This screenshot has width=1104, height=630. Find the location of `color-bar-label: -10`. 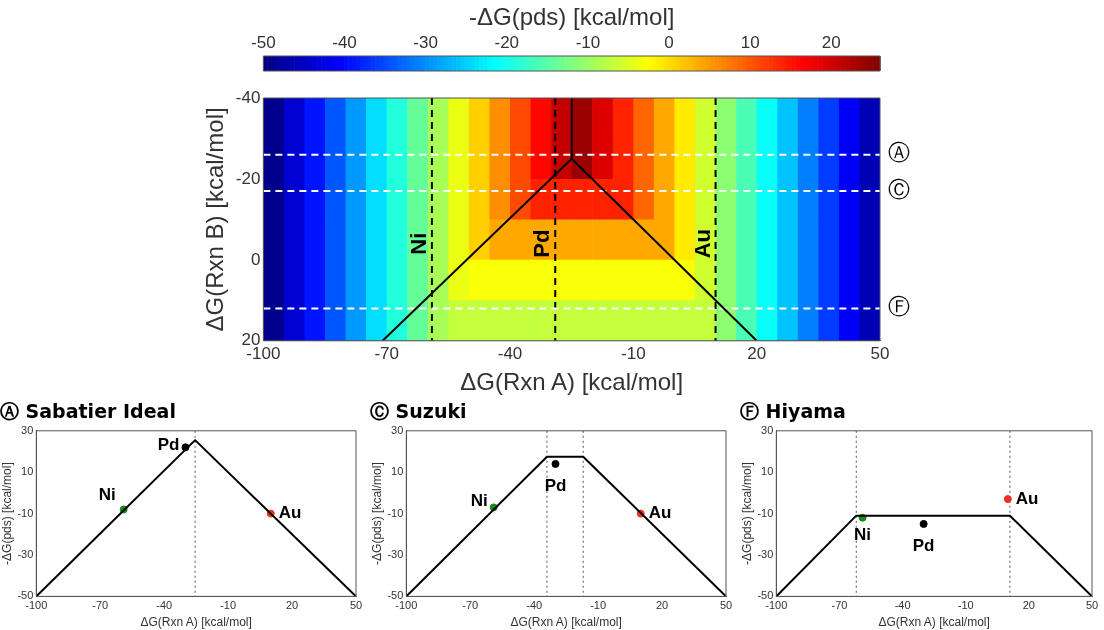

color-bar-label: -10 is located at coordinates (588, 43).